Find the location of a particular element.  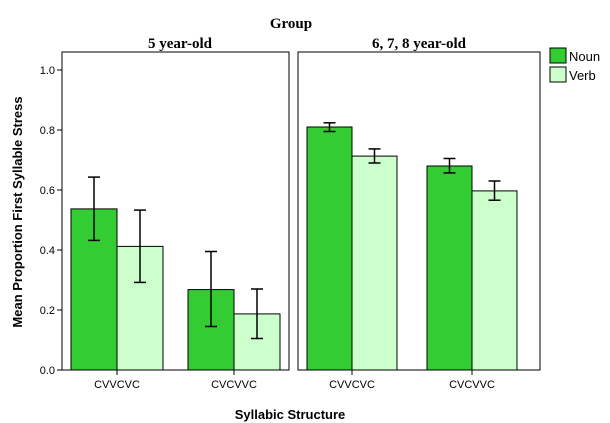

chart-title: Group is located at coordinates (291, 24).